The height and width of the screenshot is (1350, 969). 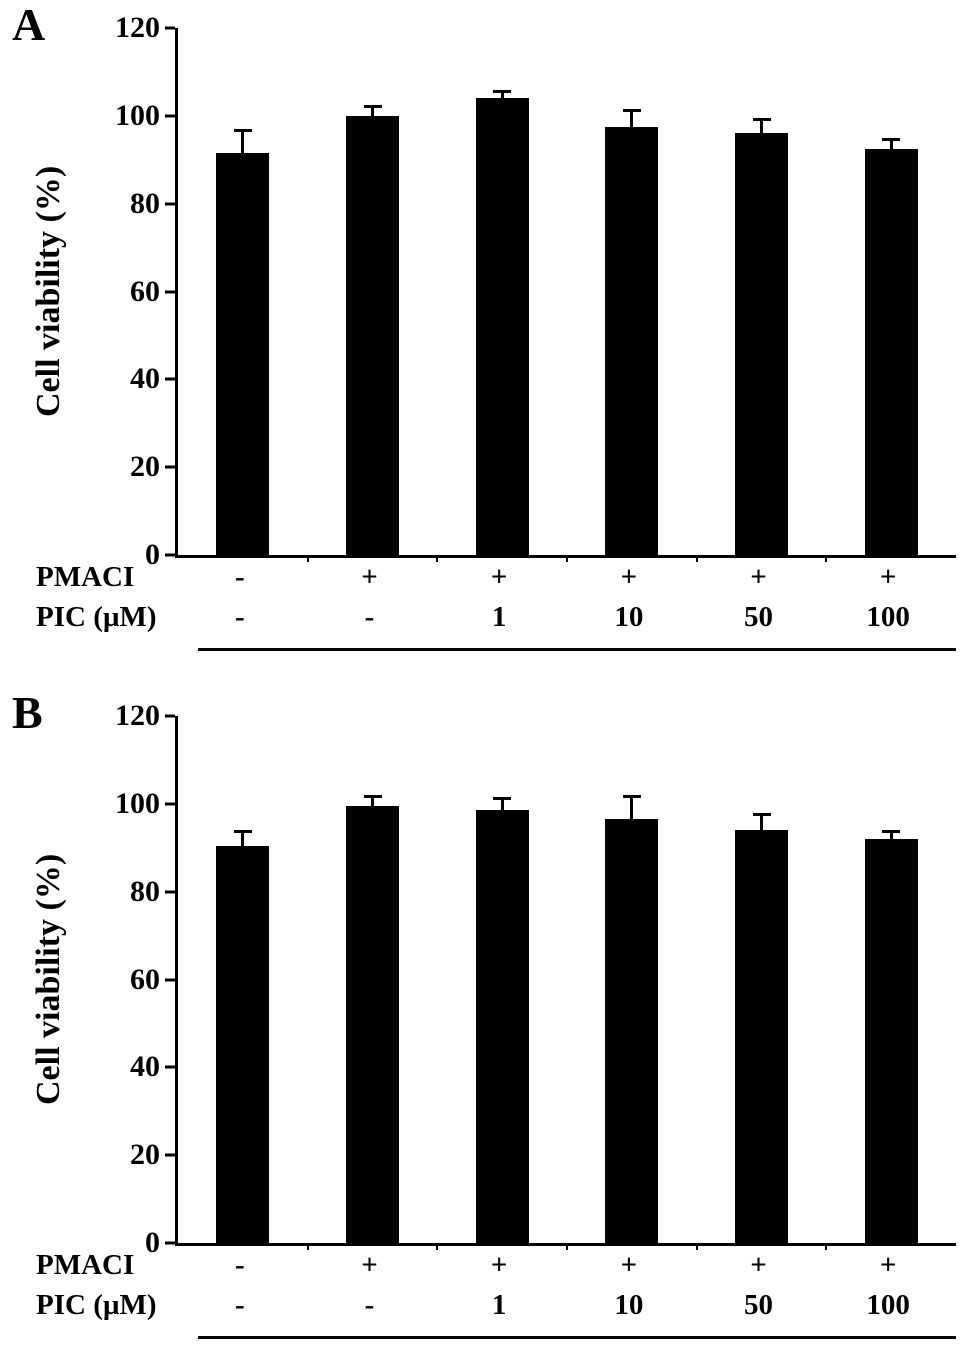 I want to click on y-tick-label: 100, so click(x=137, y=803).